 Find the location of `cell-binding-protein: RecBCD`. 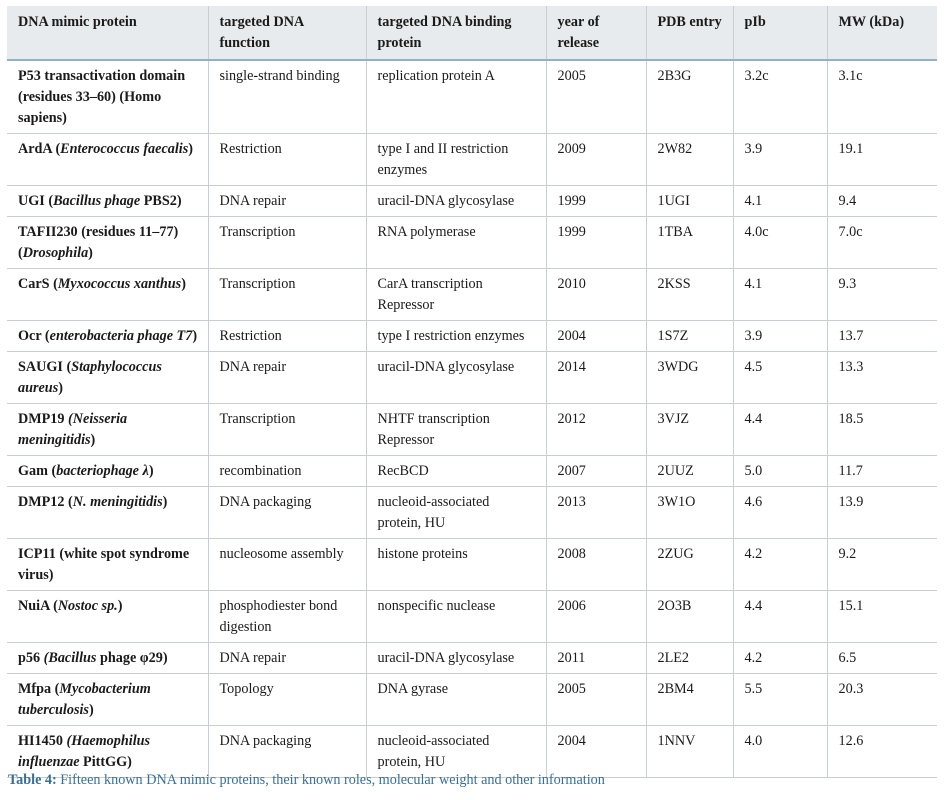

cell-binding-protein: RecBCD is located at coordinates (456, 471).